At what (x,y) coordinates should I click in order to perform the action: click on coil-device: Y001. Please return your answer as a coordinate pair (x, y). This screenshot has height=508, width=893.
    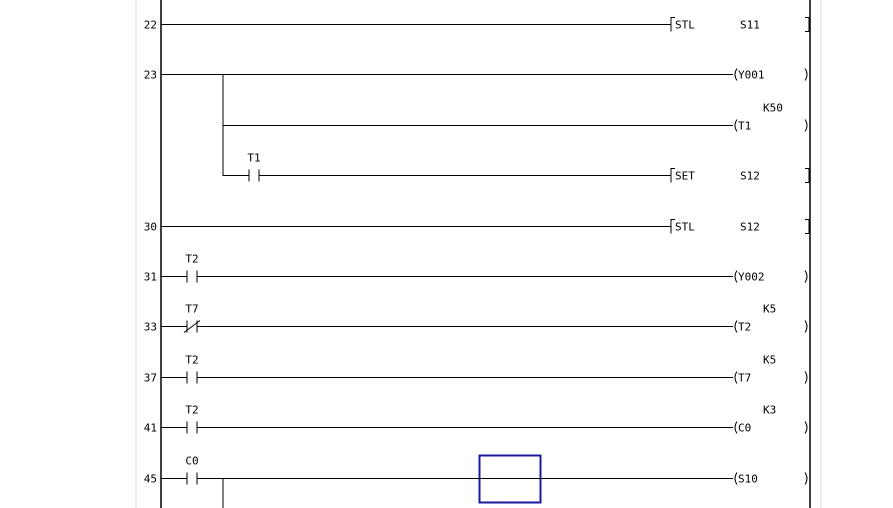
    Looking at the image, I should click on (751, 75).